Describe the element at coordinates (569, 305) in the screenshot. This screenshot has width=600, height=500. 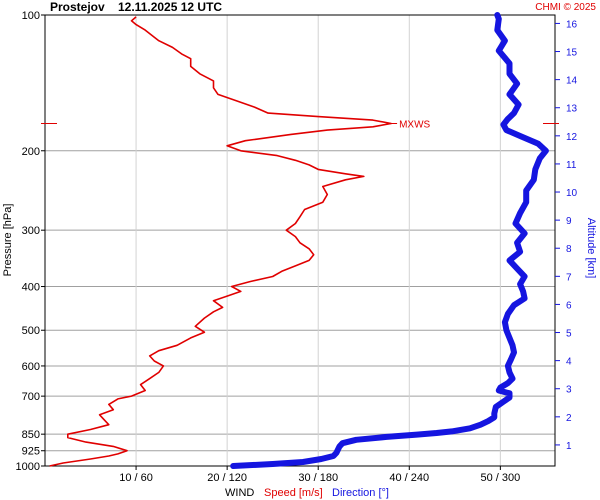
I see `altitude-tick-label-6: 6` at that location.